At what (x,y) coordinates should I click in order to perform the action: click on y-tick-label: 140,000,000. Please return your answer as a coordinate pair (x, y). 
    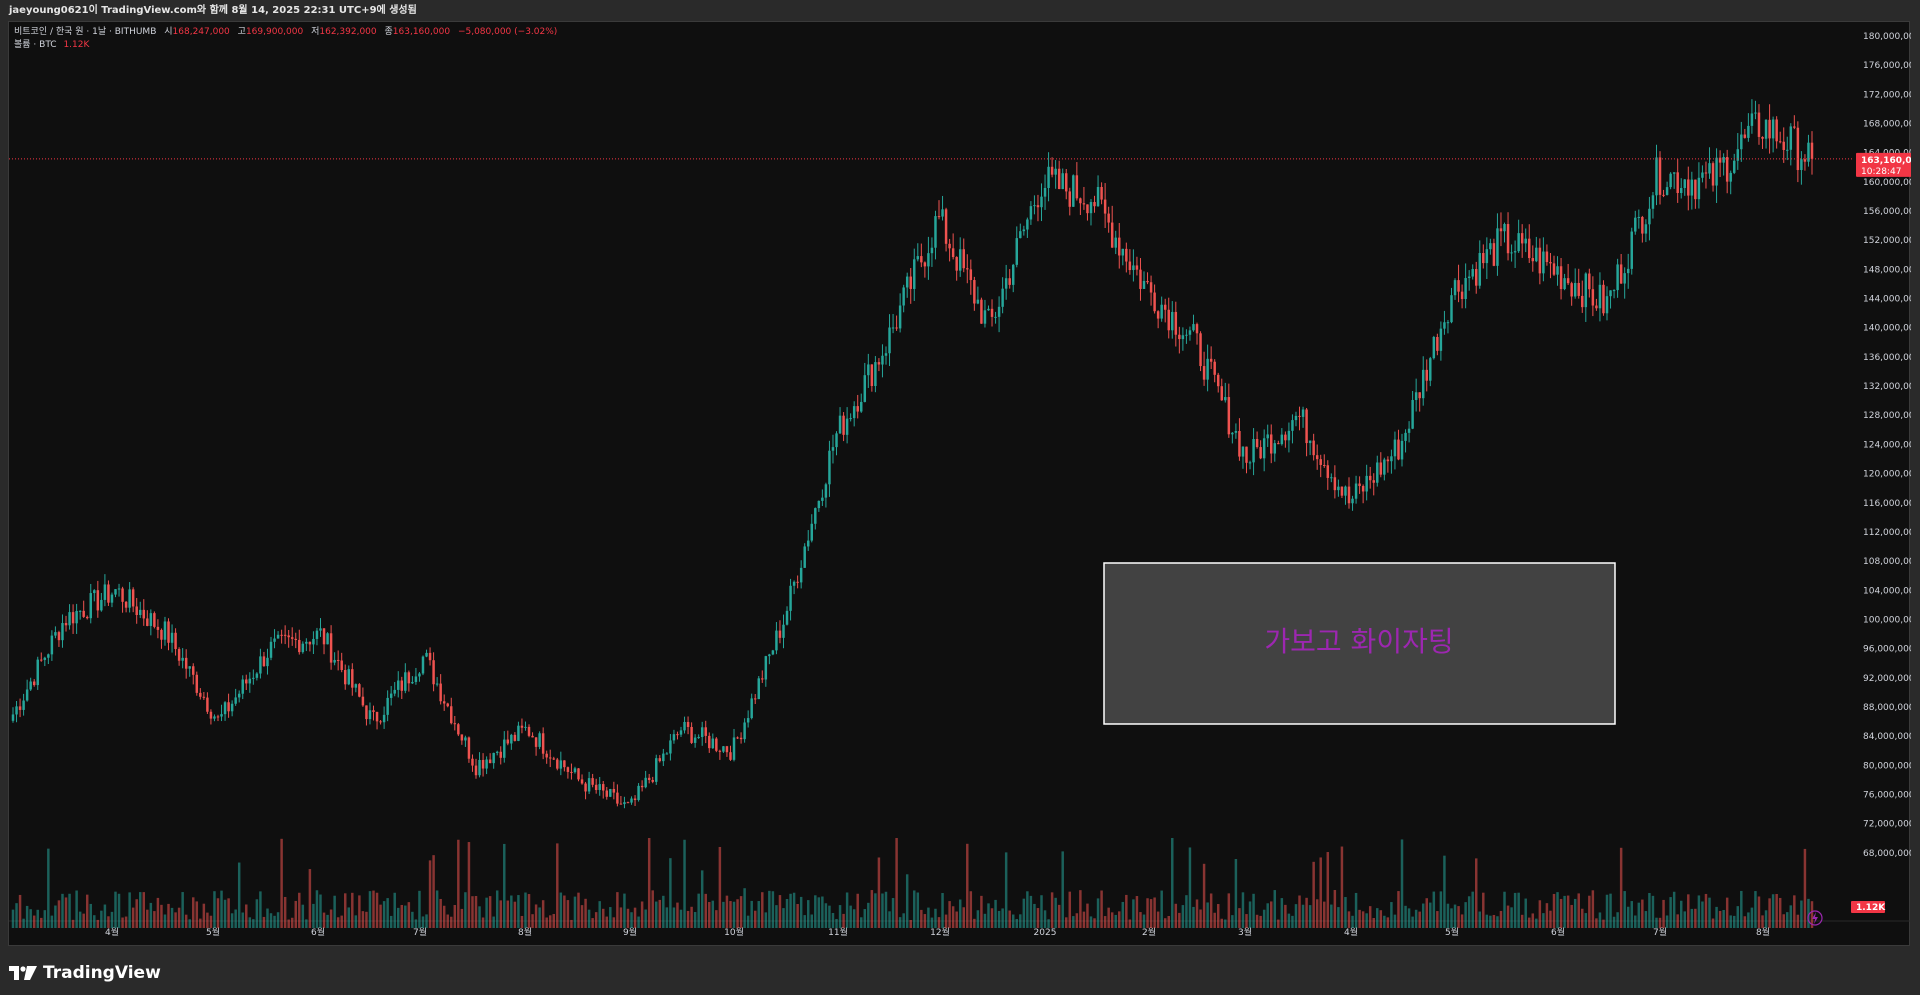
    Looking at the image, I should click on (1887, 329).